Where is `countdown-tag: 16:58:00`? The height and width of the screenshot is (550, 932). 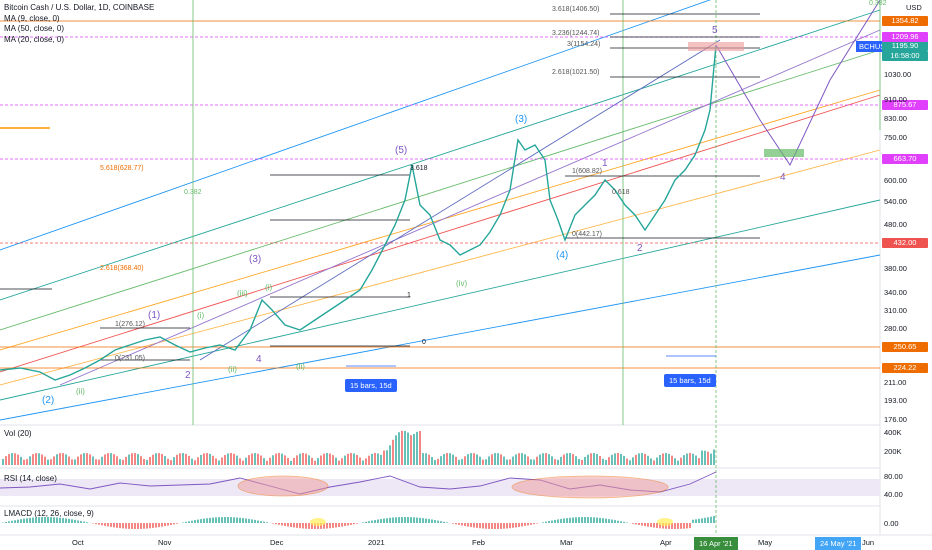
countdown-tag: 16:58:00 is located at coordinates (905, 56).